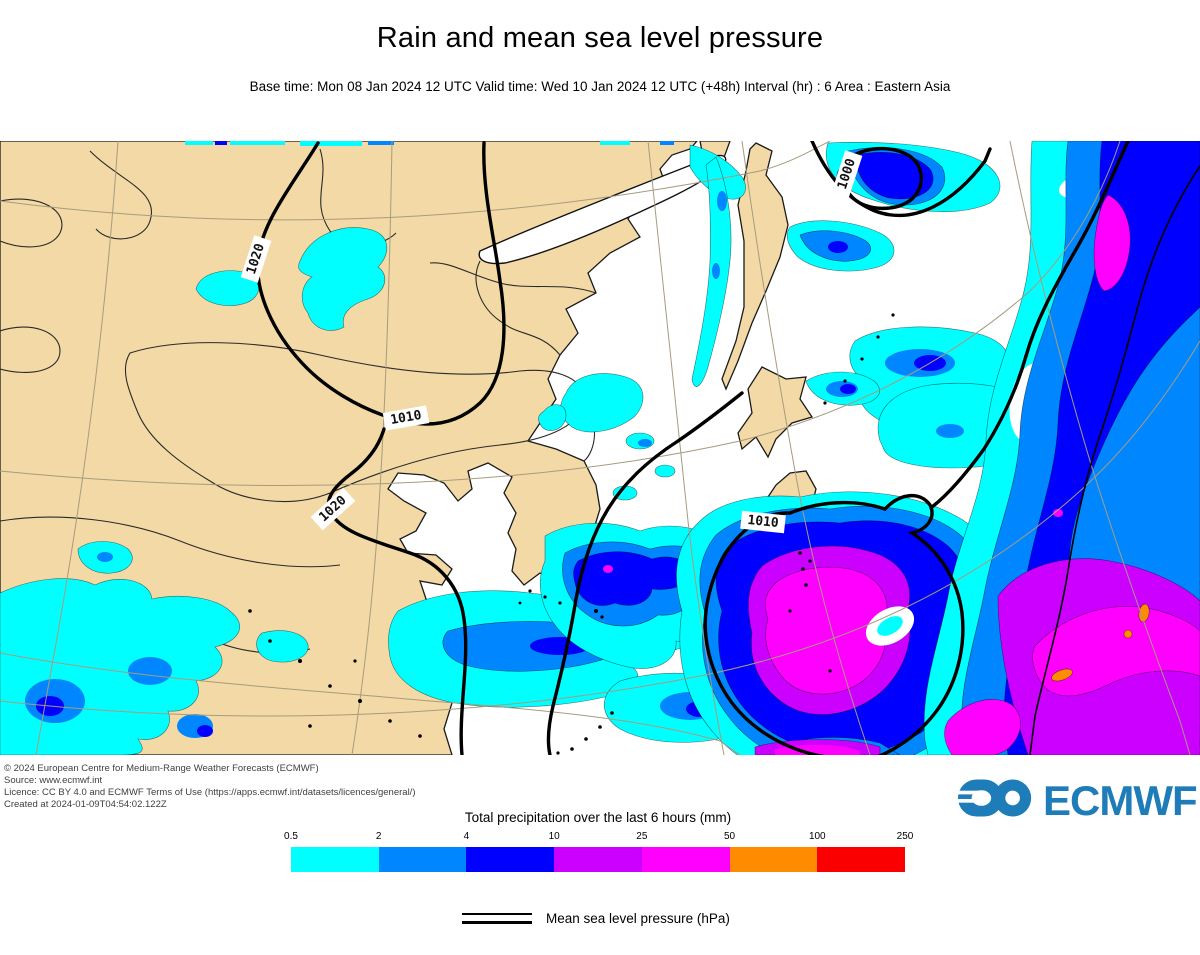  I want to click on precip-colorbar, so click(598, 859).